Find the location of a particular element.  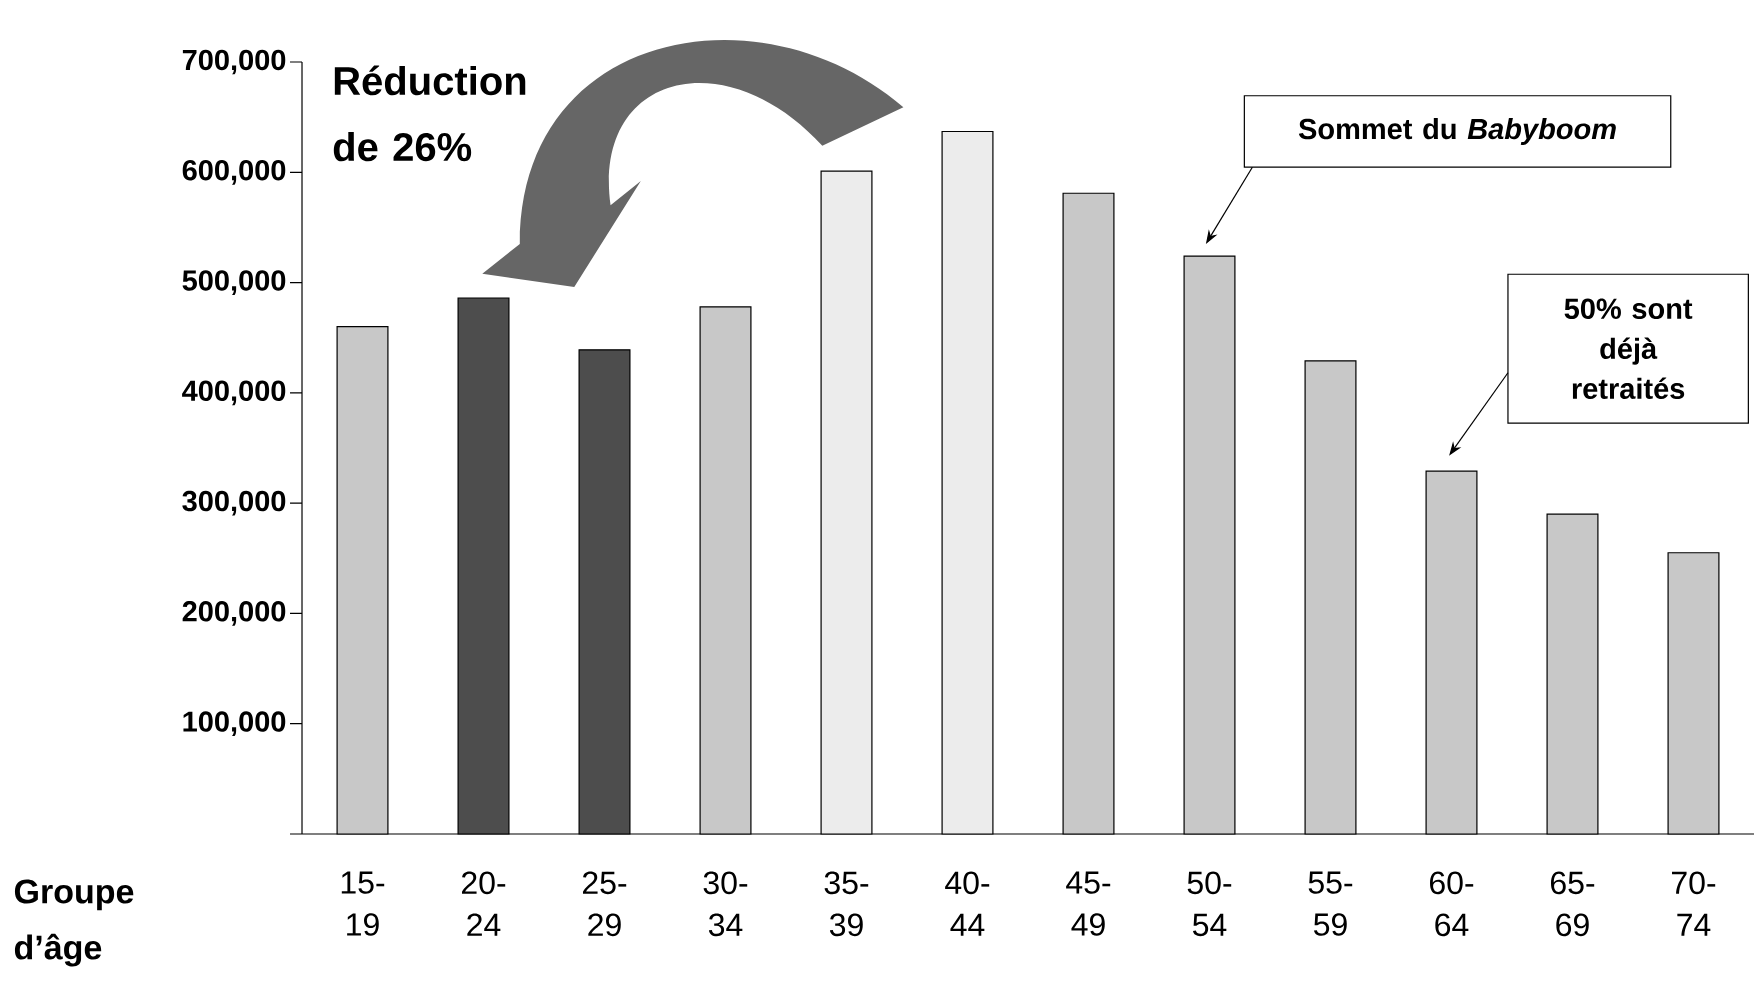

x-tick-label: 20-24 is located at coordinates (484, 903).